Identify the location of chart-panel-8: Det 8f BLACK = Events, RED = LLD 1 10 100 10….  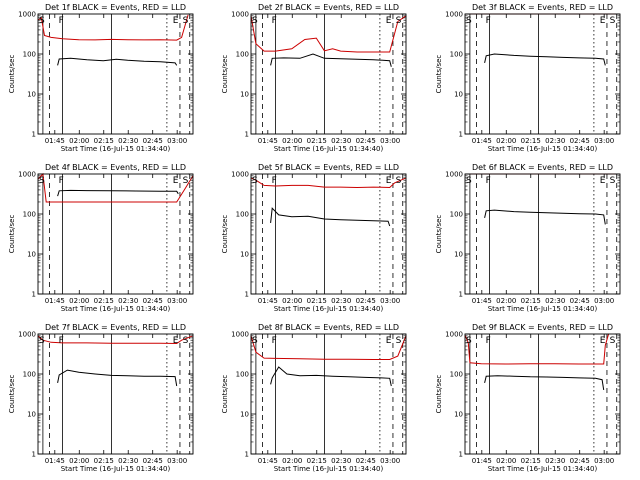
(314, 398).